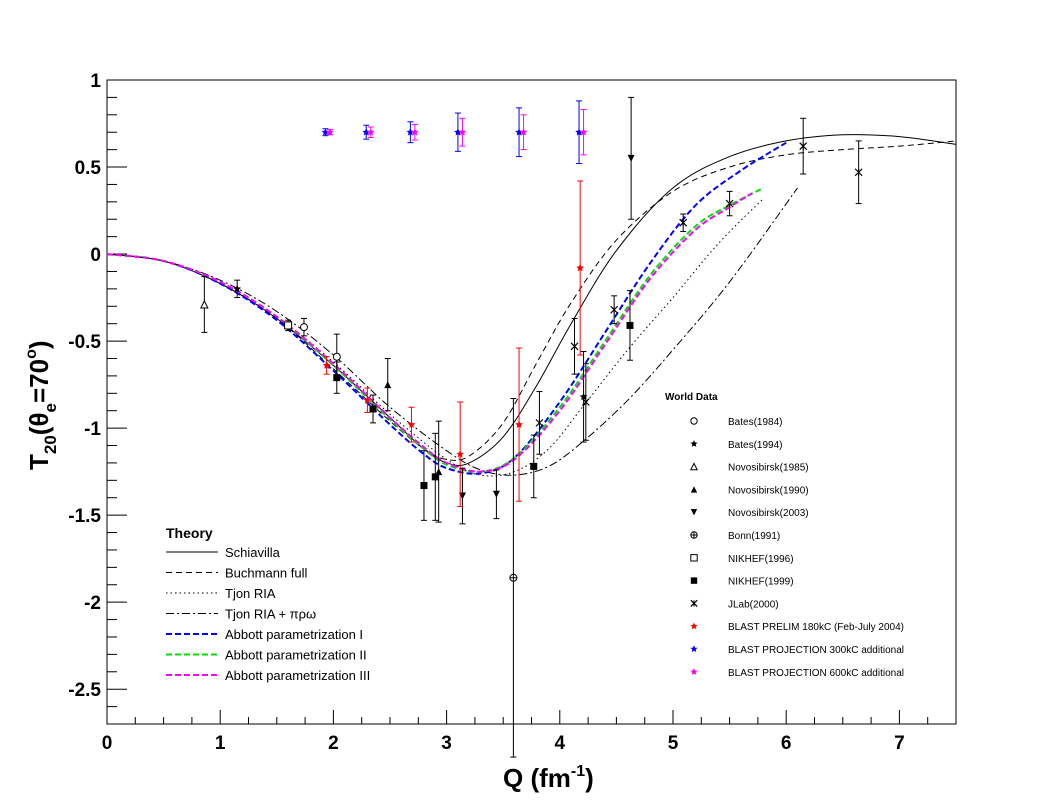 The width and height of the screenshot is (1063, 805). What do you see at coordinates (753, 604) in the screenshot?
I see `data-legend-label: JLab(2000)` at bounding box center [753, 604].